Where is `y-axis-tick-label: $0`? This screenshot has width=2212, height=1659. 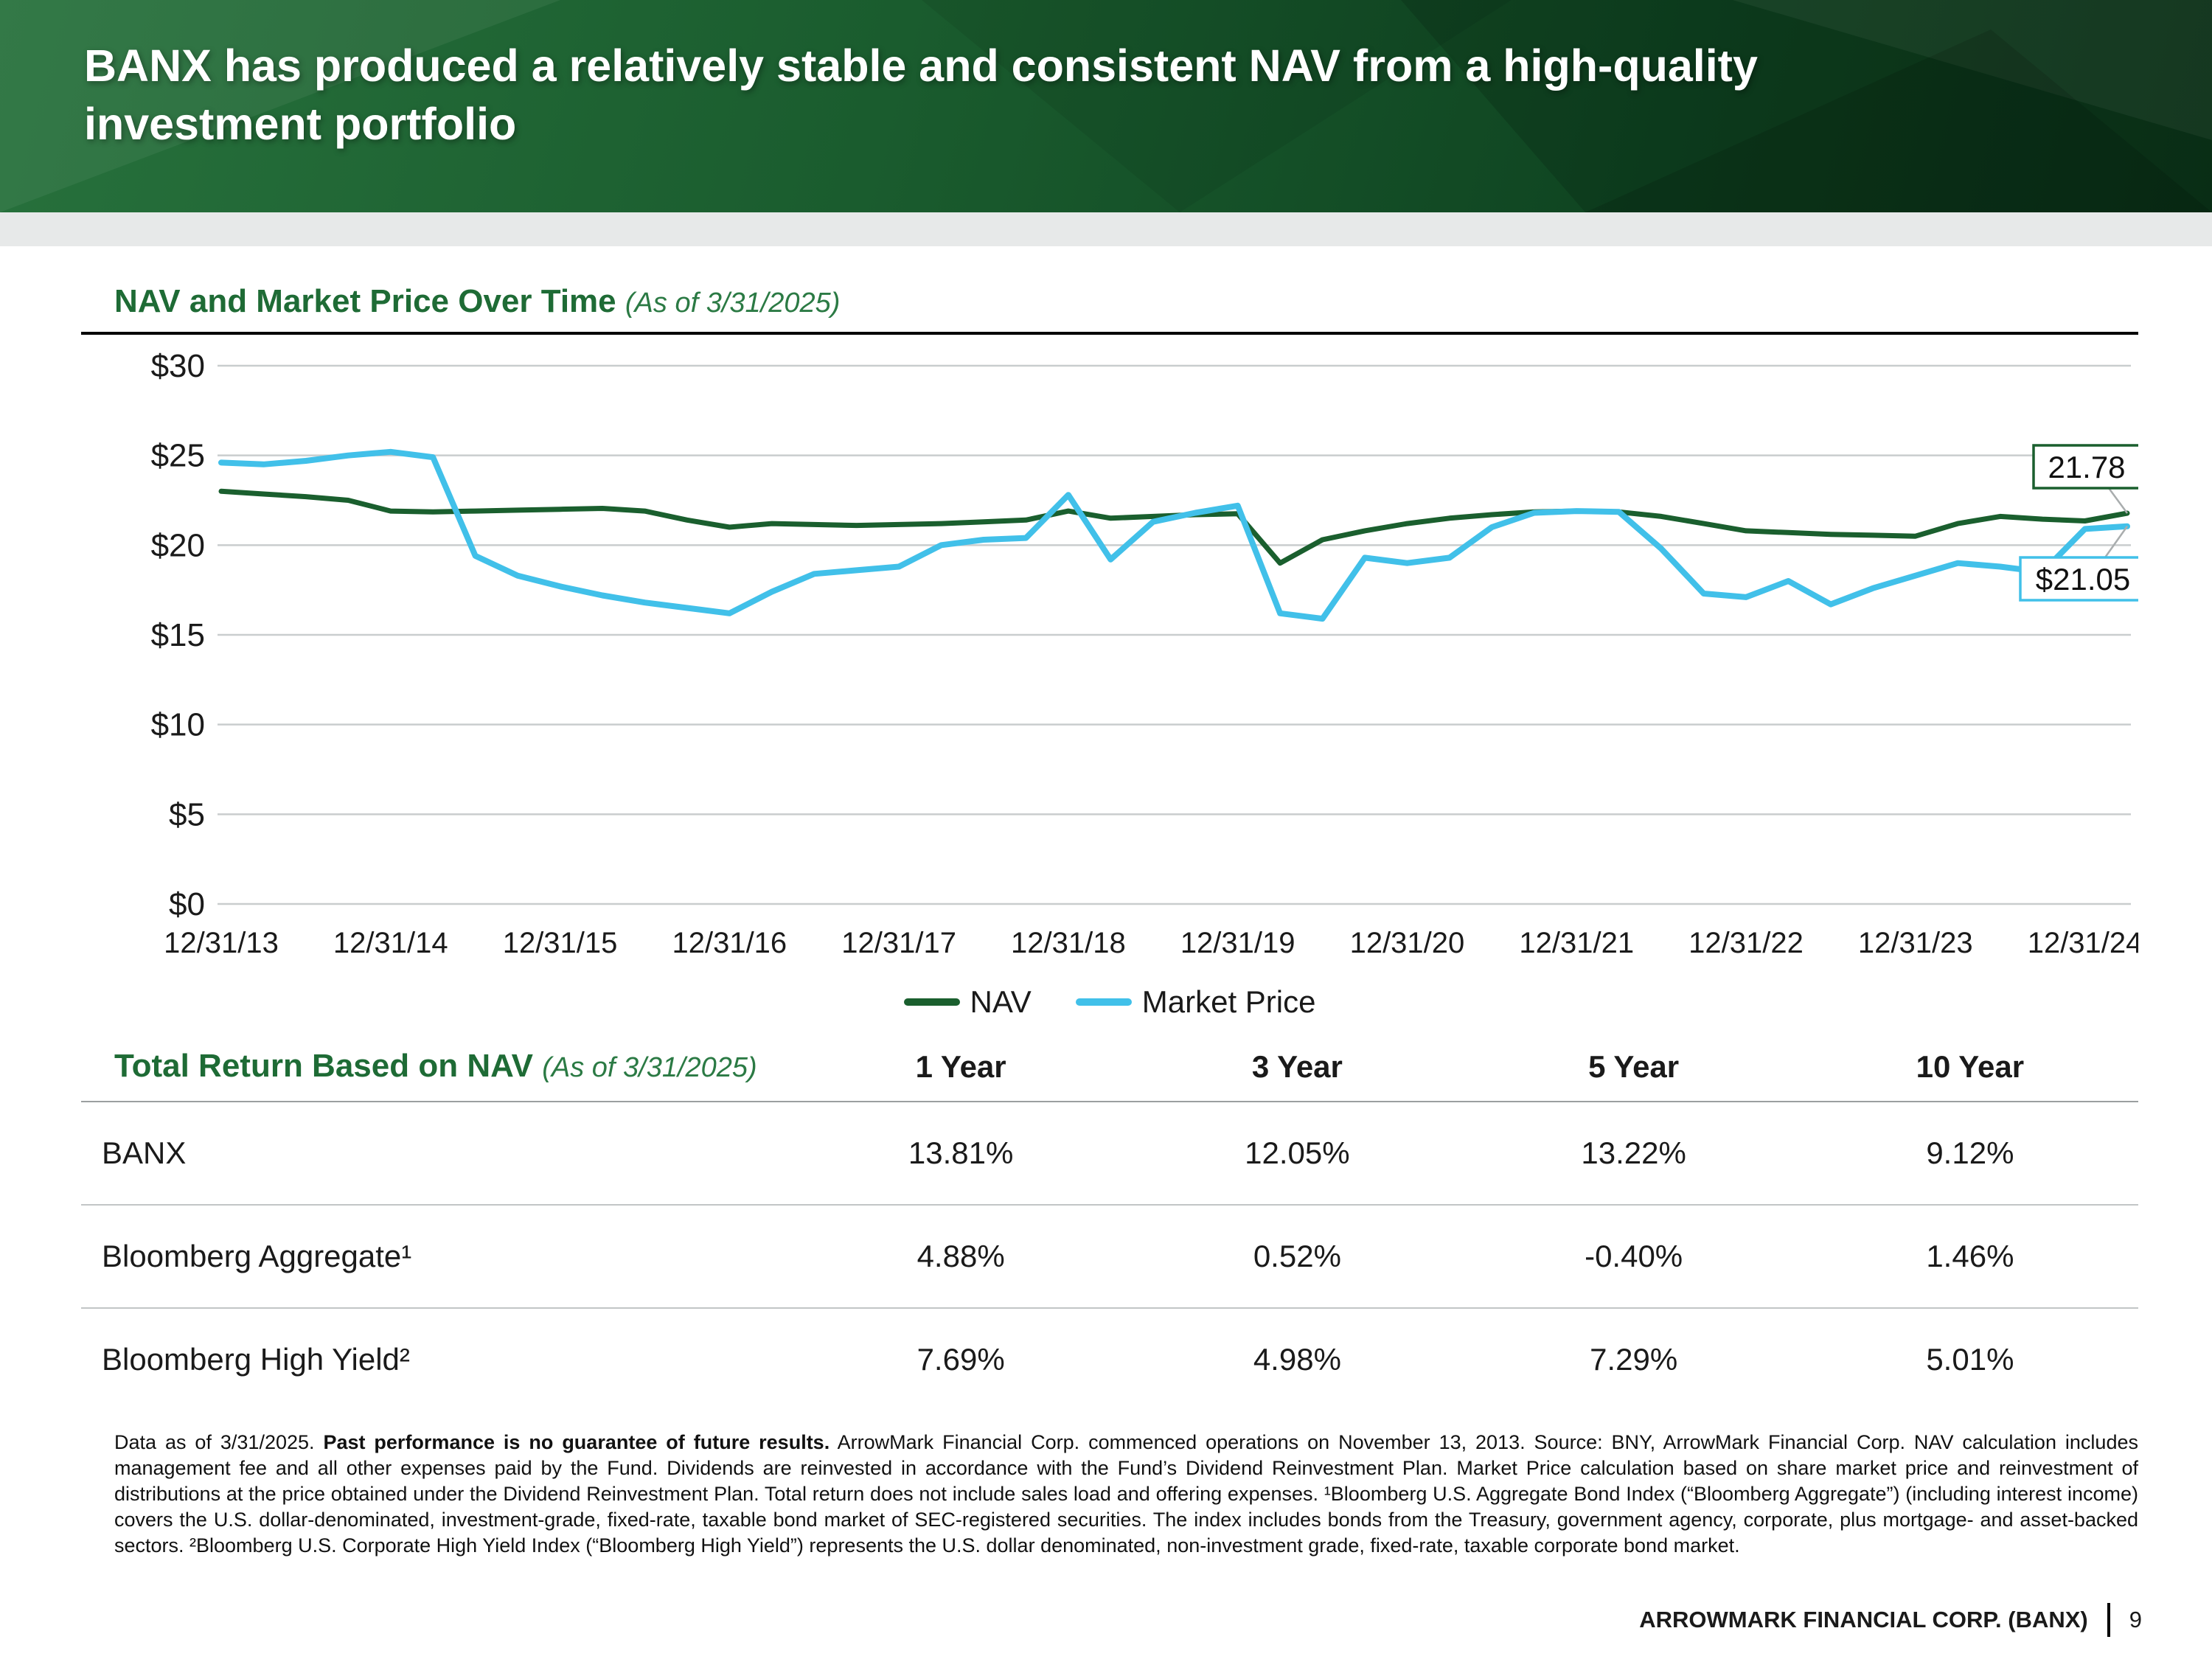 y-axis-tick-label: $0 is located at coordinates (187, 904).